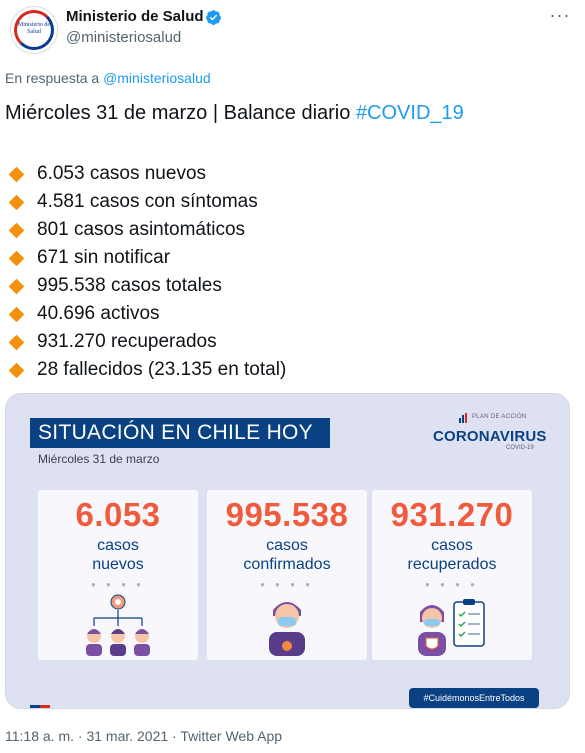 The height and width of the screenshot is (753, 585). Describe the element at coordinates (118, 564) in the screenshot. I see `stat-label-line: nuevos` at that location.